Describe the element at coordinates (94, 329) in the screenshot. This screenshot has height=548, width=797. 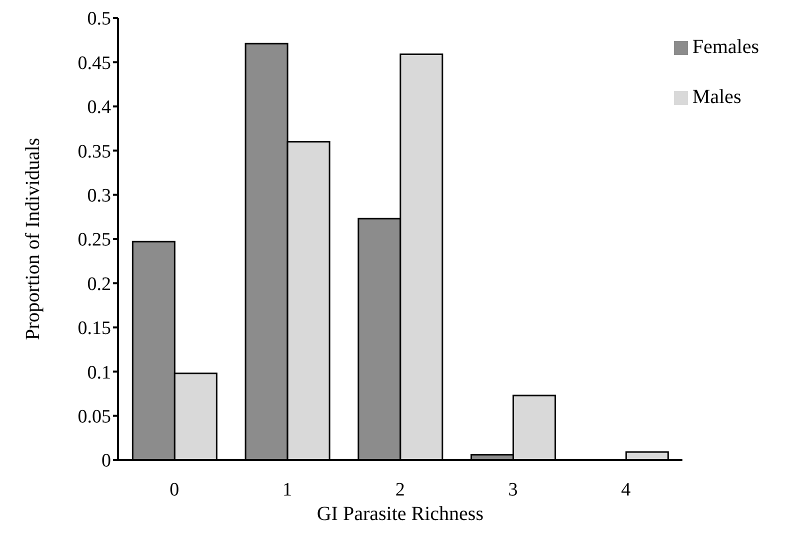
I see `y-tick-label: 0.15` at that location.